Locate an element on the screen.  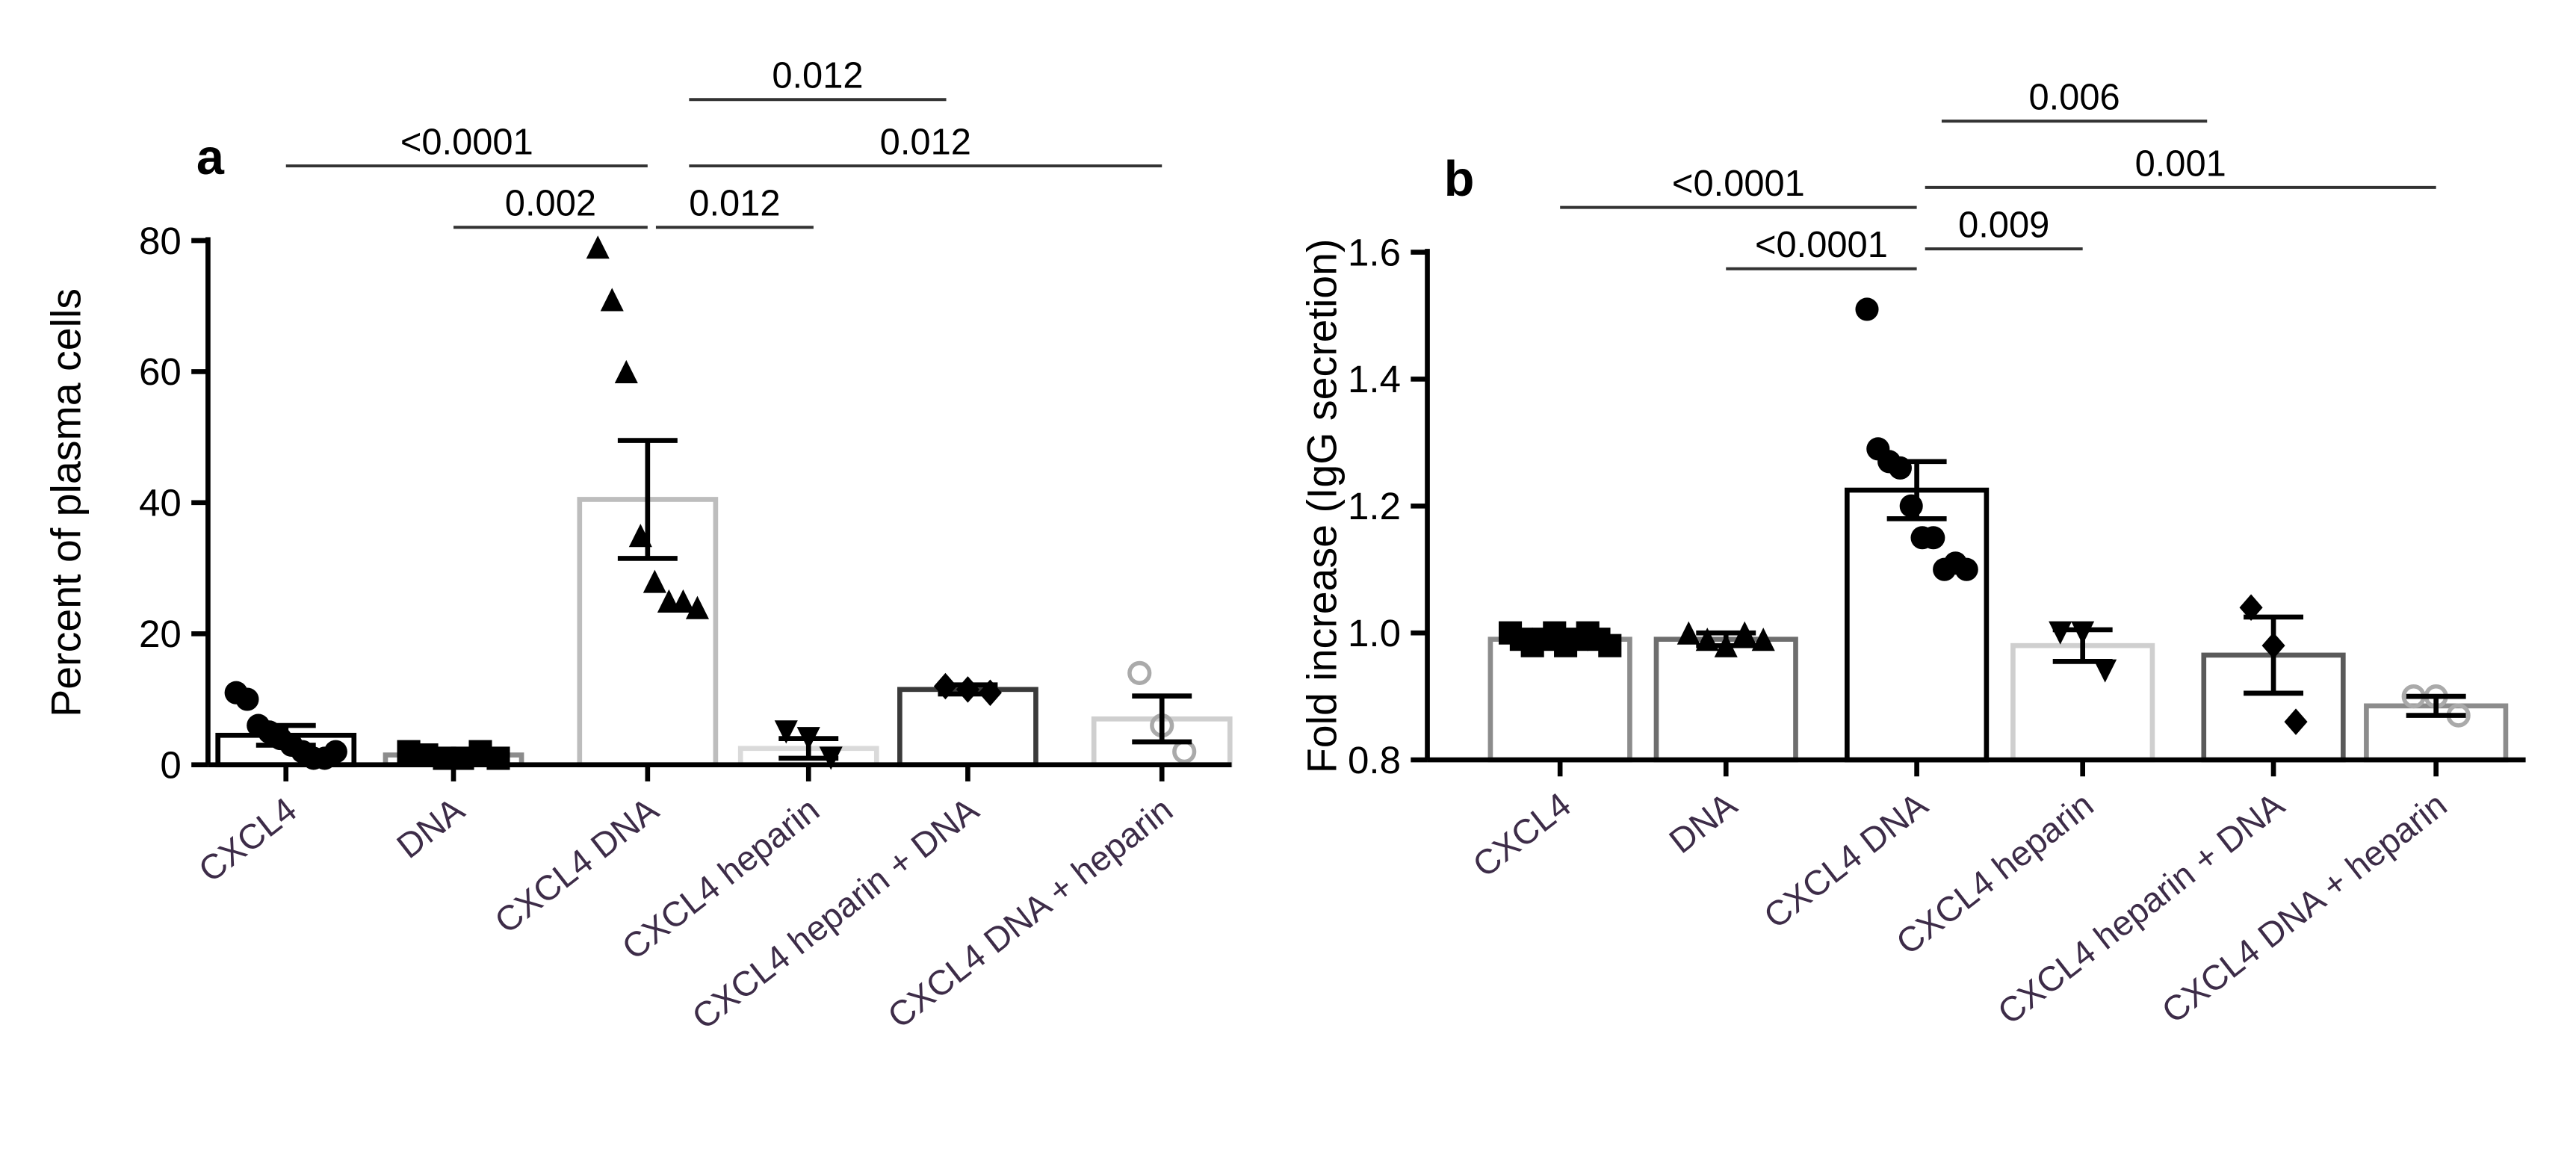
y-tick-label: 0.8 is located at coordinates (1374, 760).